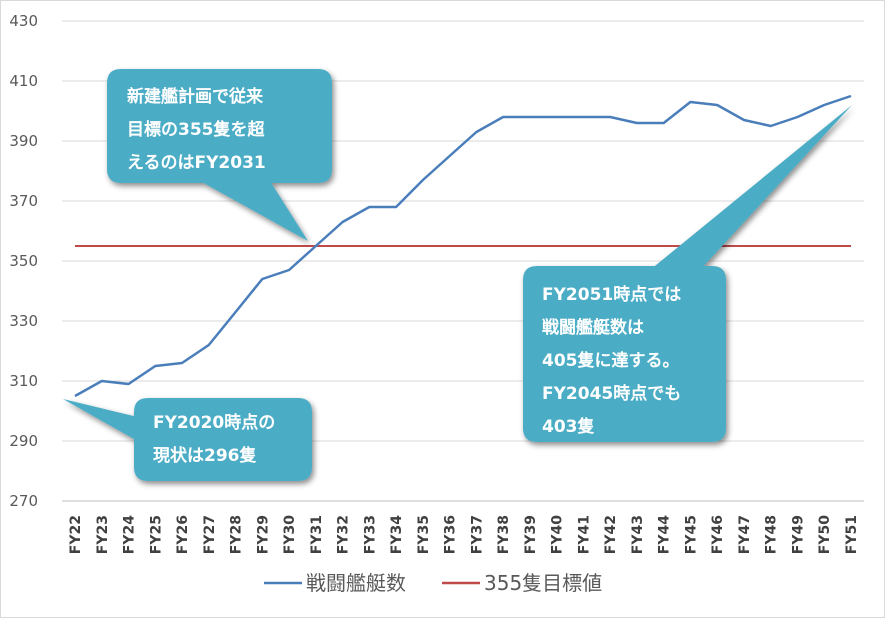 The height and width of the screenshot is (618, 885). I want to click on y-tick-label: 370, so click(23, 201).